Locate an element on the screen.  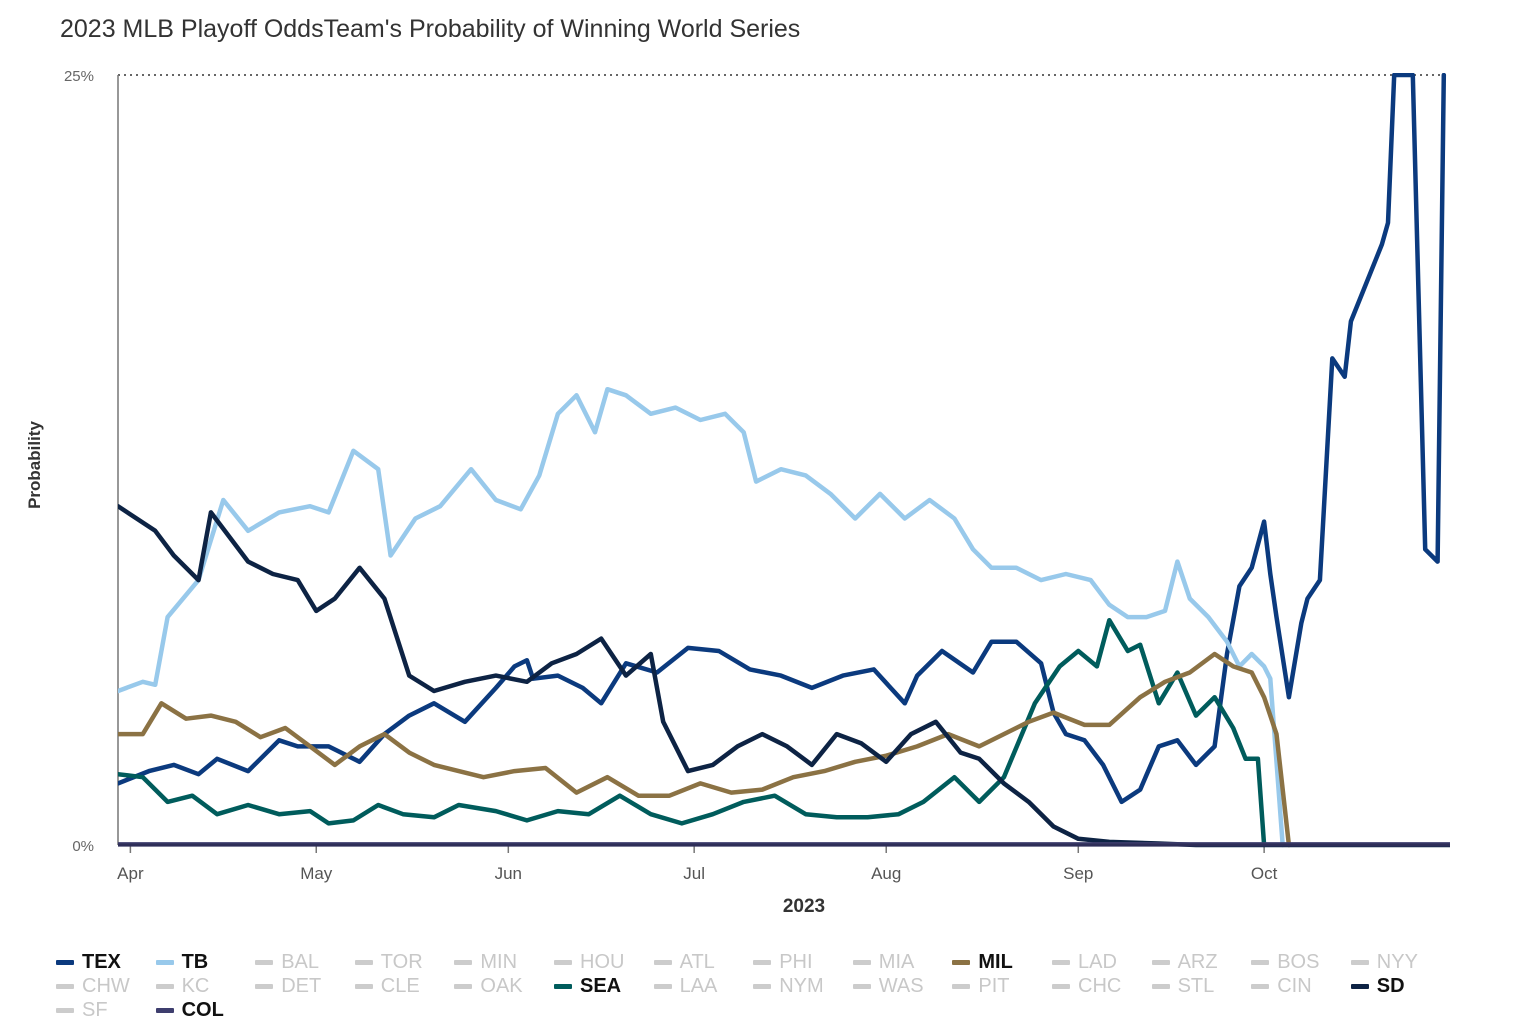
legend-item-bos: BOS is located at coordinates (1285, 962).